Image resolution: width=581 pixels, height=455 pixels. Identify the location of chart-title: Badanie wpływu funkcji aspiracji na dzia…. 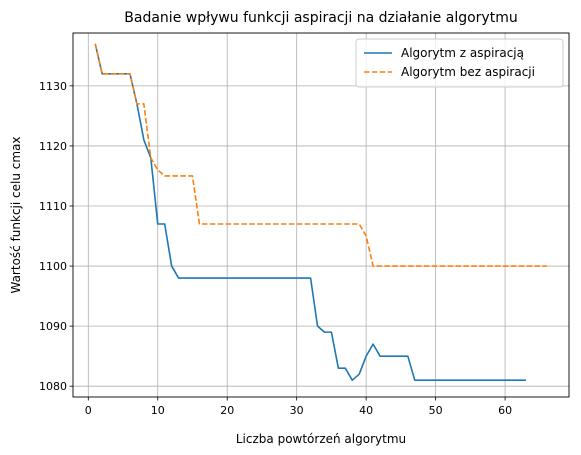
(320, 18).